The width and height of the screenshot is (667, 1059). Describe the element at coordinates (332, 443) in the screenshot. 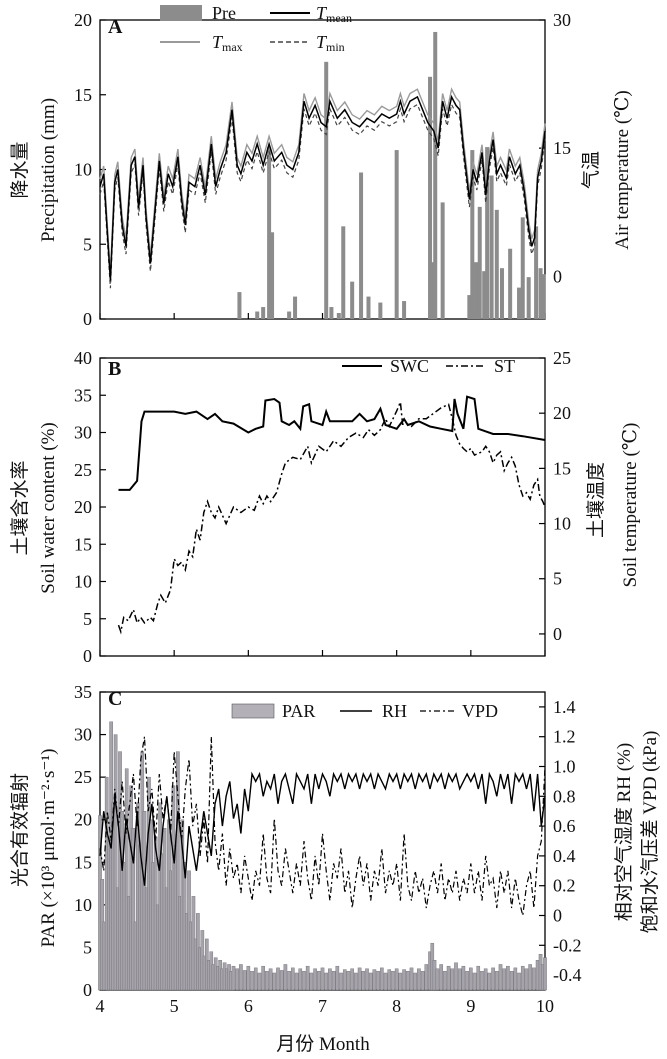

I see `swc-line` at that location.